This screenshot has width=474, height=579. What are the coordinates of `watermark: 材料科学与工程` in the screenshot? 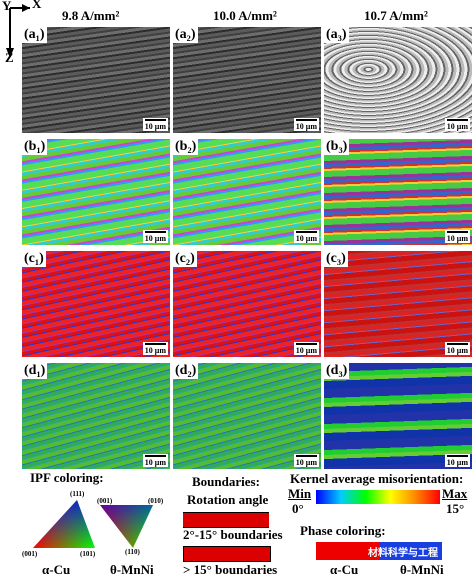 It's located at (403, 553).